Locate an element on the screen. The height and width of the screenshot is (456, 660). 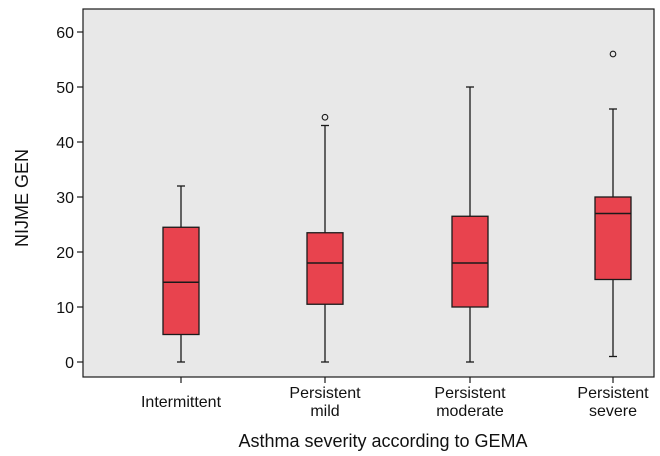
x-axis-title: Asthma severity according to GEMA is located at coordinates (382, 441).